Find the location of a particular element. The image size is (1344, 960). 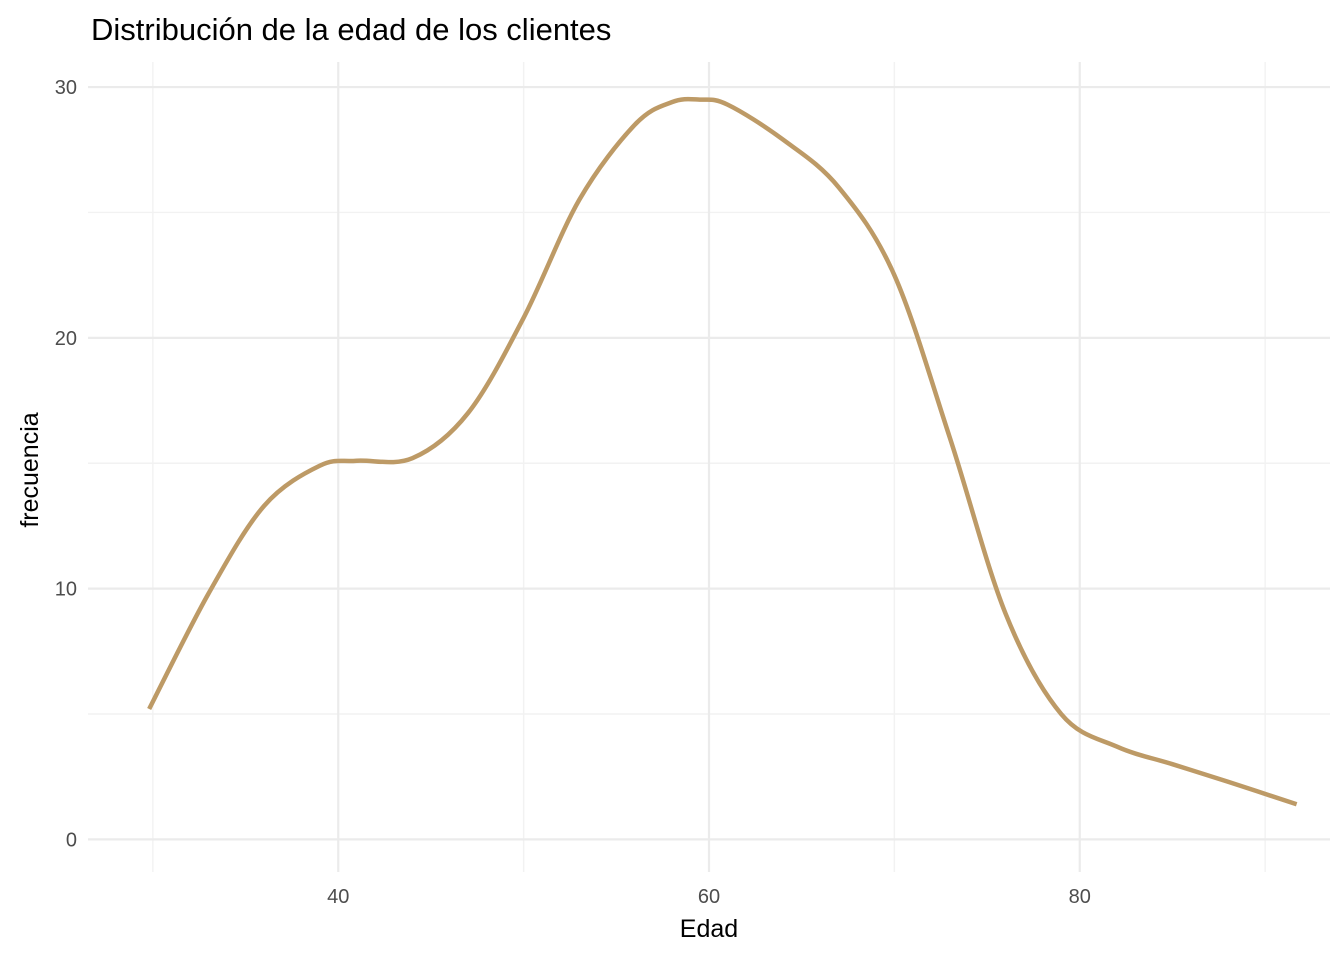

x-tick-label: 60 is located at coordinates (709, 897).